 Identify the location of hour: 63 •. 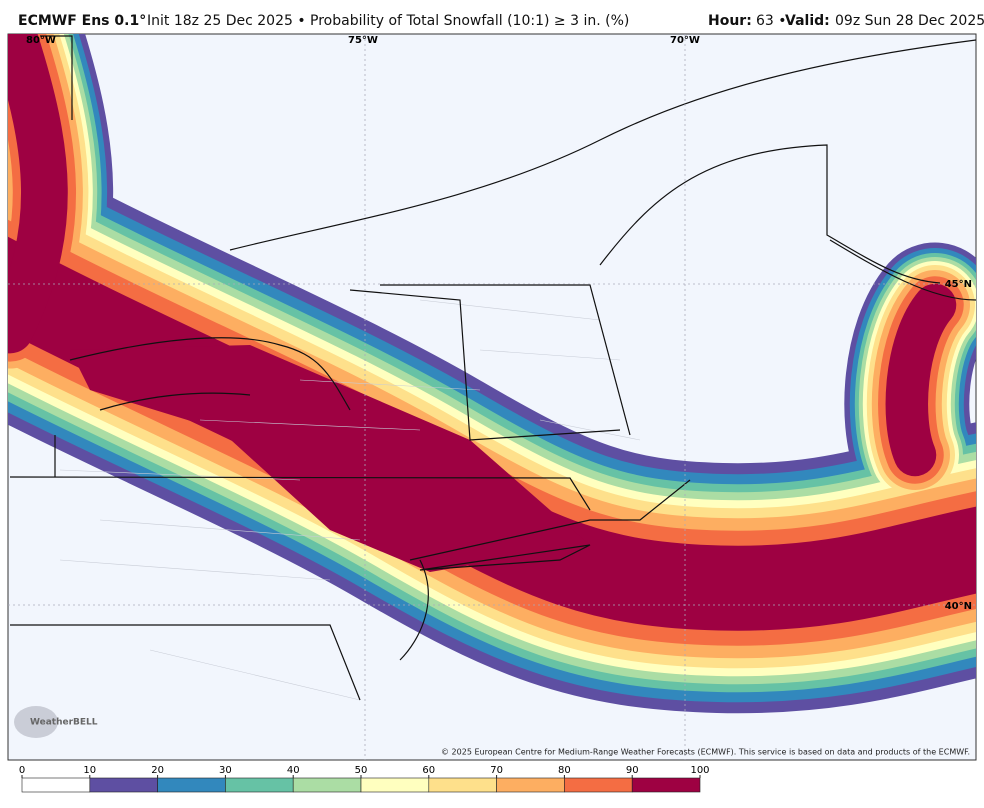
(771, 21).